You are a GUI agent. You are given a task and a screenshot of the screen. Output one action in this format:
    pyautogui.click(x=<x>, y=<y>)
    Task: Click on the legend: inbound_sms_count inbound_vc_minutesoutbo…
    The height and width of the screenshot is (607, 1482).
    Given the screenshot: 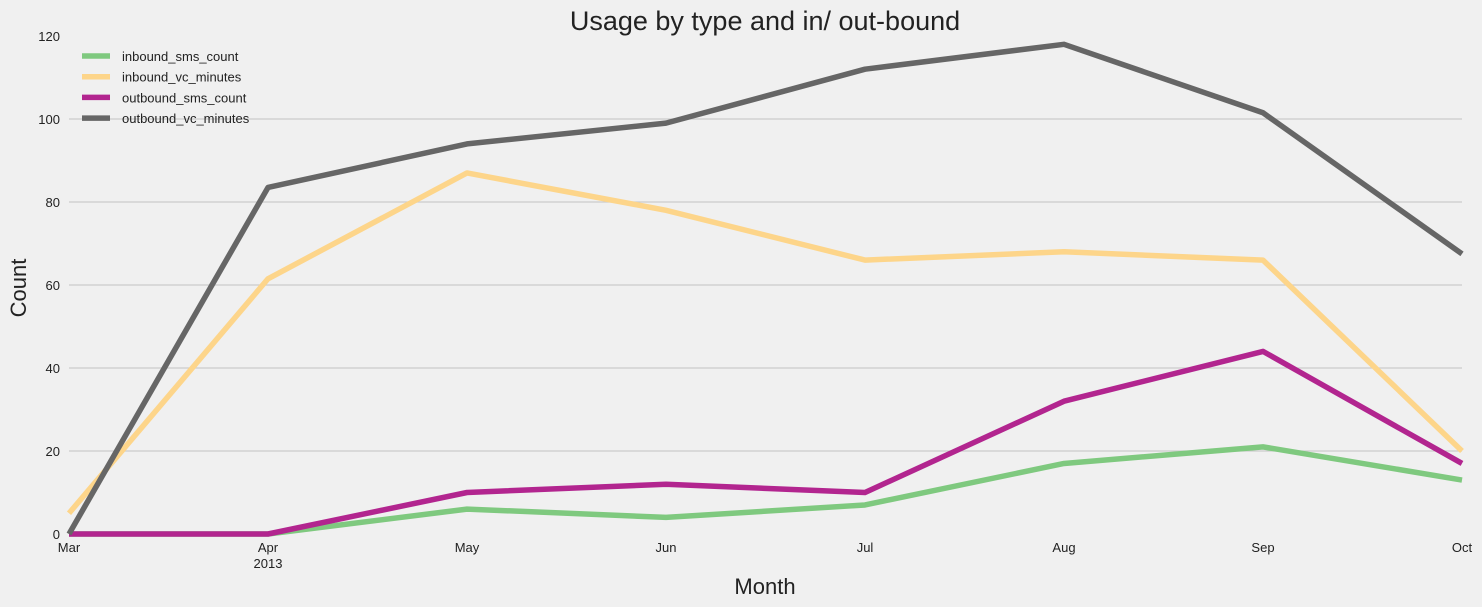 What is the action you would take?
    pyautogui.click(x=166, y=87)
    